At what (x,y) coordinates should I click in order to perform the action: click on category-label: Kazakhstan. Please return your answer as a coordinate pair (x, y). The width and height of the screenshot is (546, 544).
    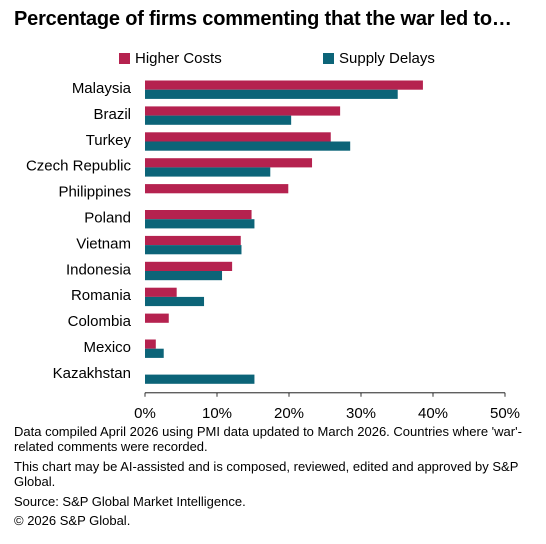
    Looking at the image, I should click on (92, 373).